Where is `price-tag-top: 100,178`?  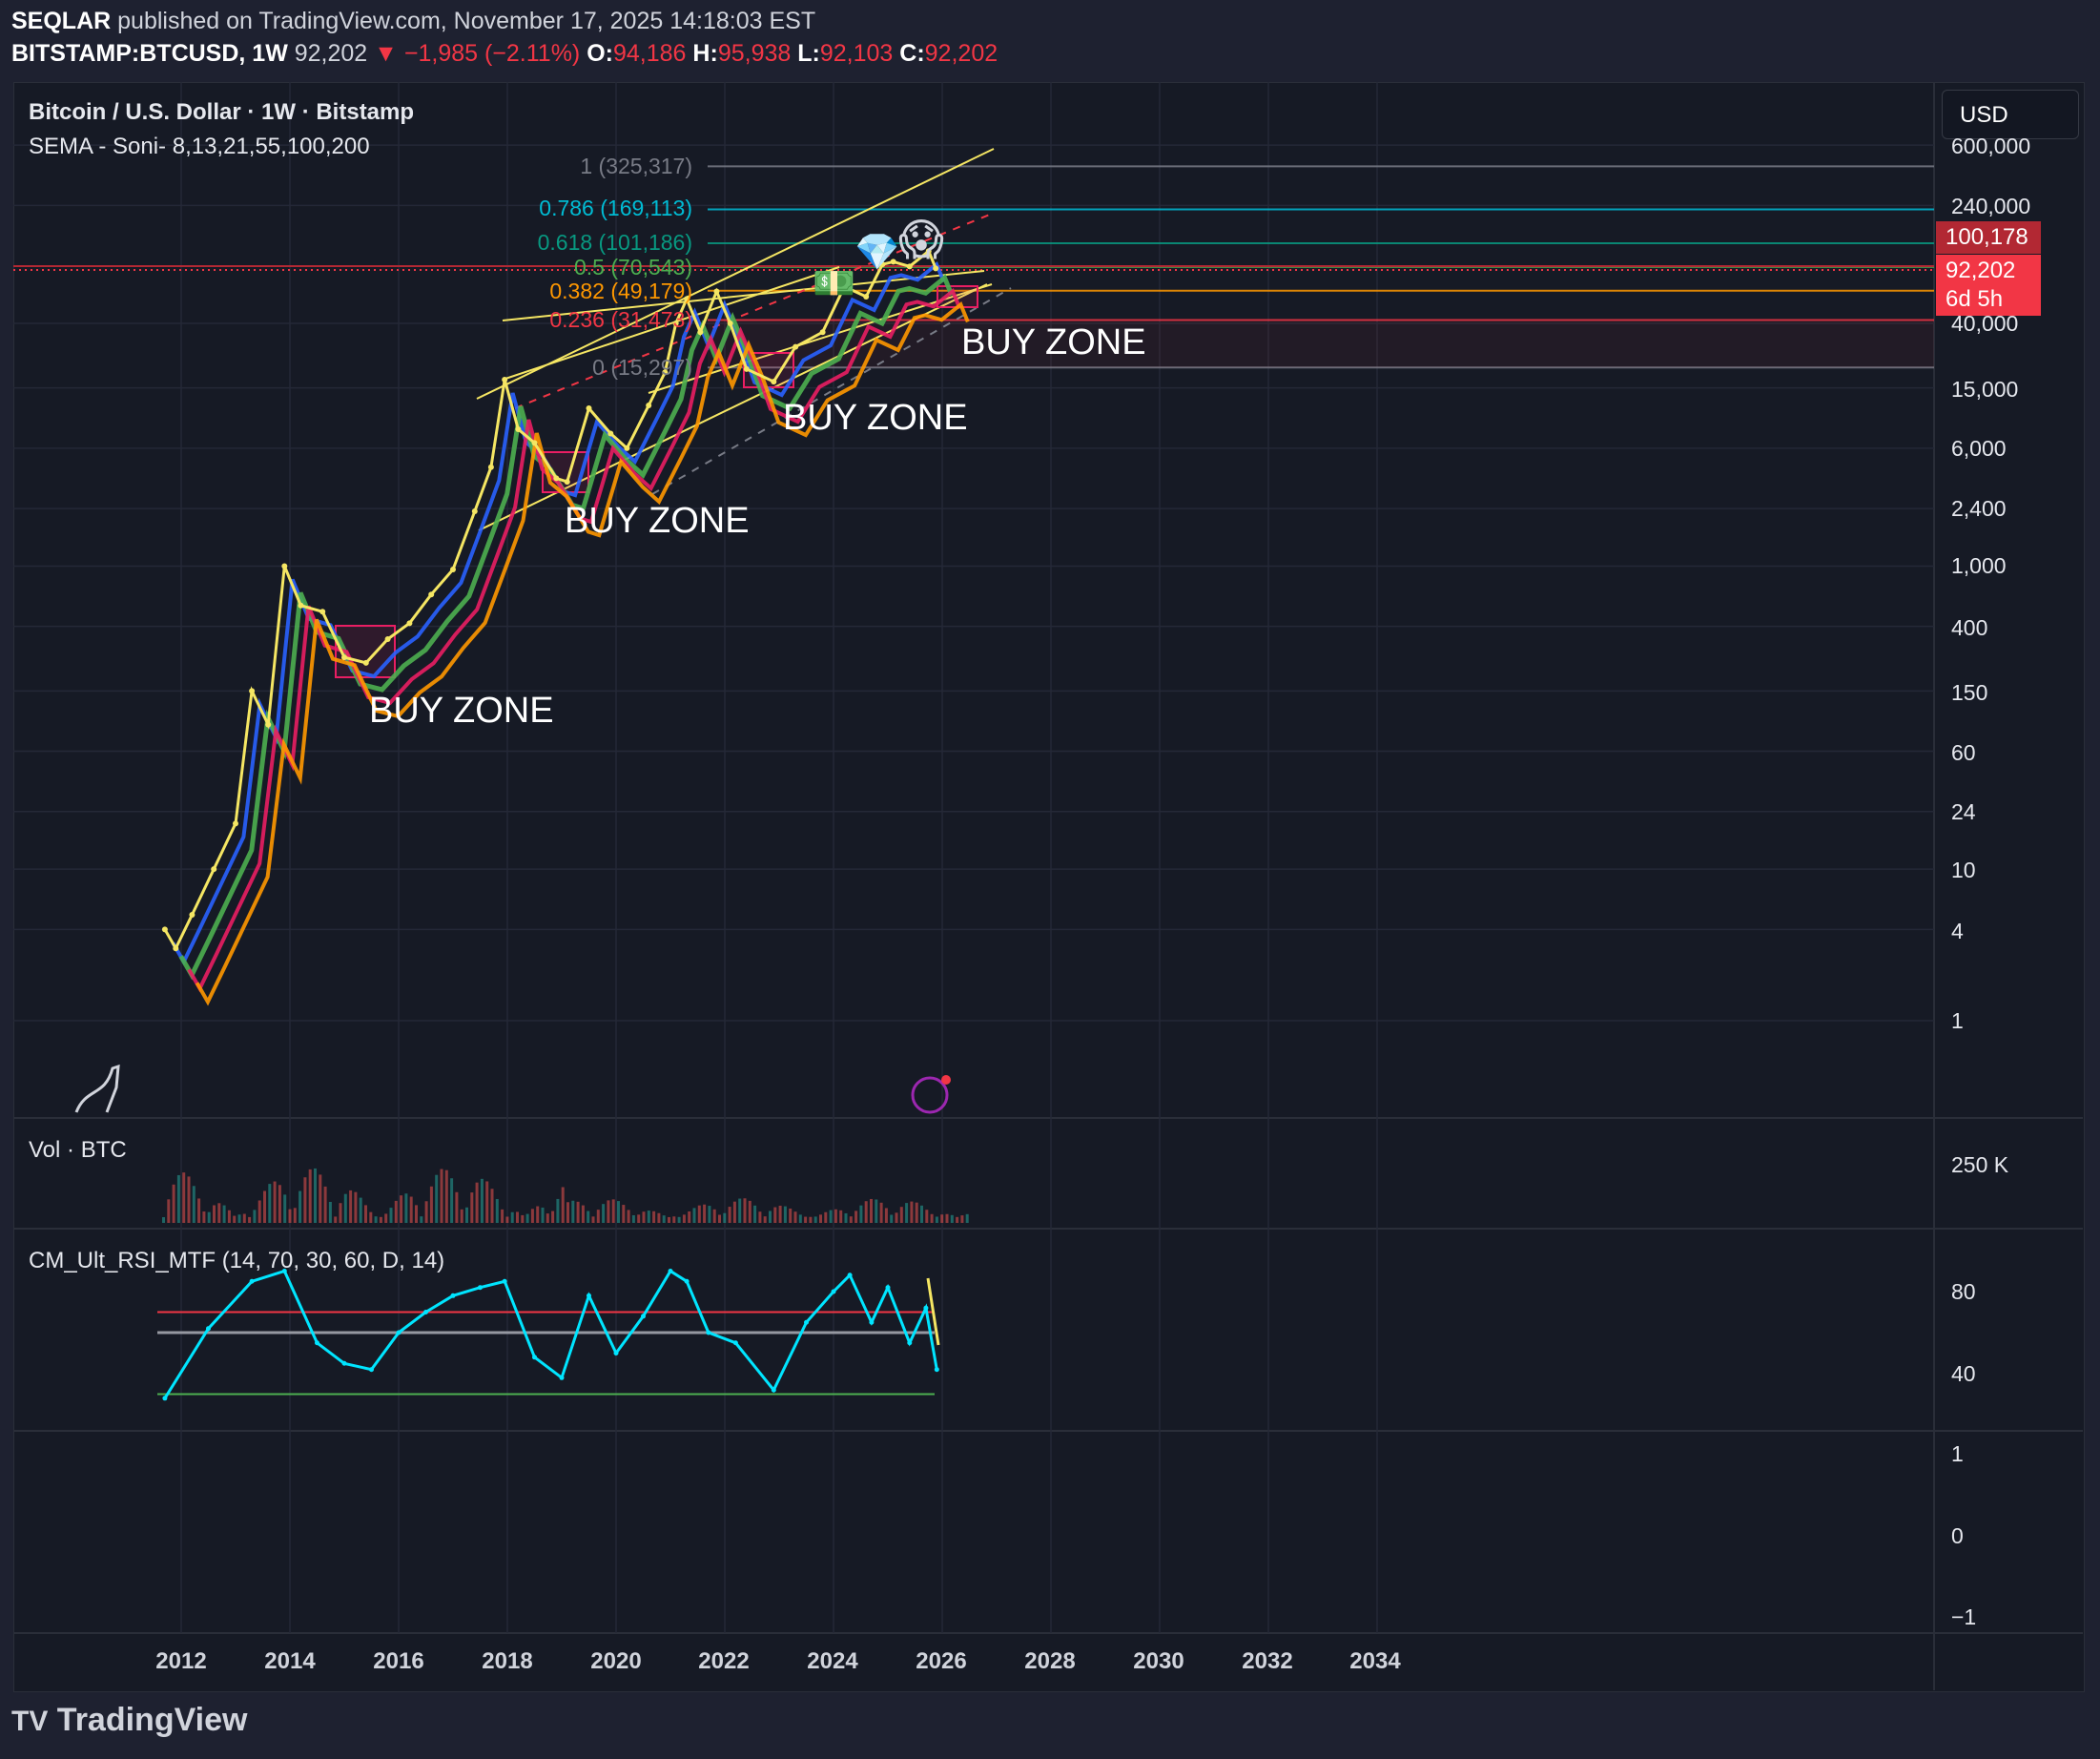
price-tag-top: 100,178 is located at coordinates (1988, 238).